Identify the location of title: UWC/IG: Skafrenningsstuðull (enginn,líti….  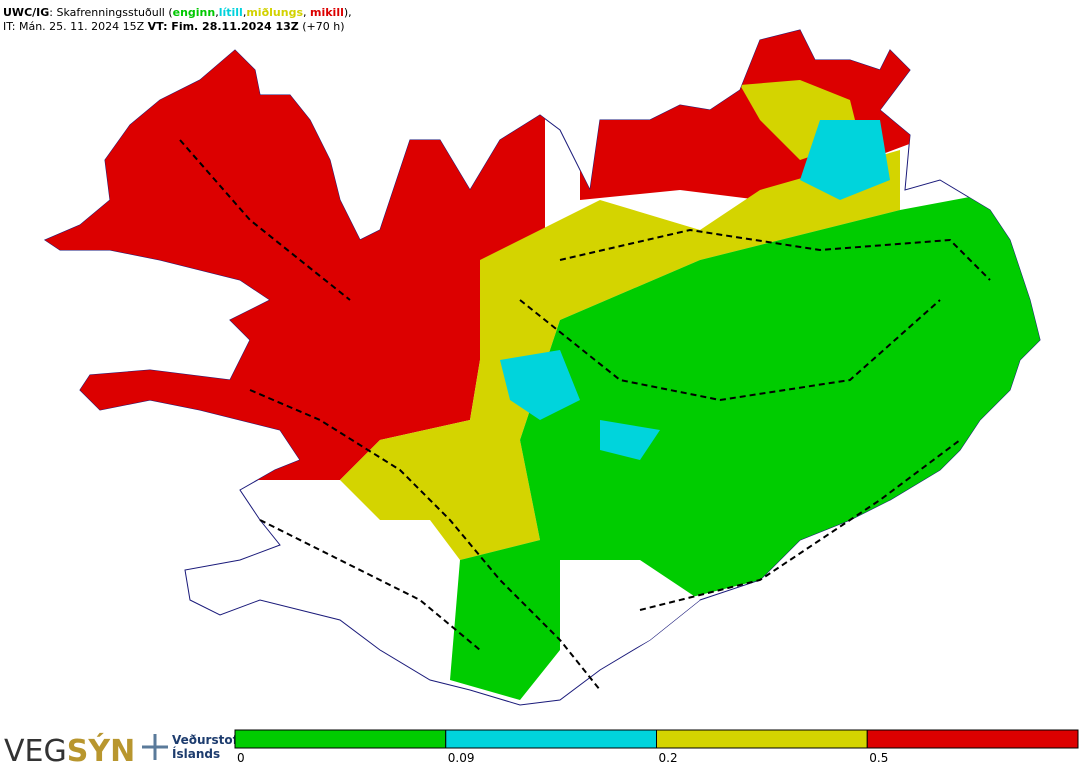
(177, 12).